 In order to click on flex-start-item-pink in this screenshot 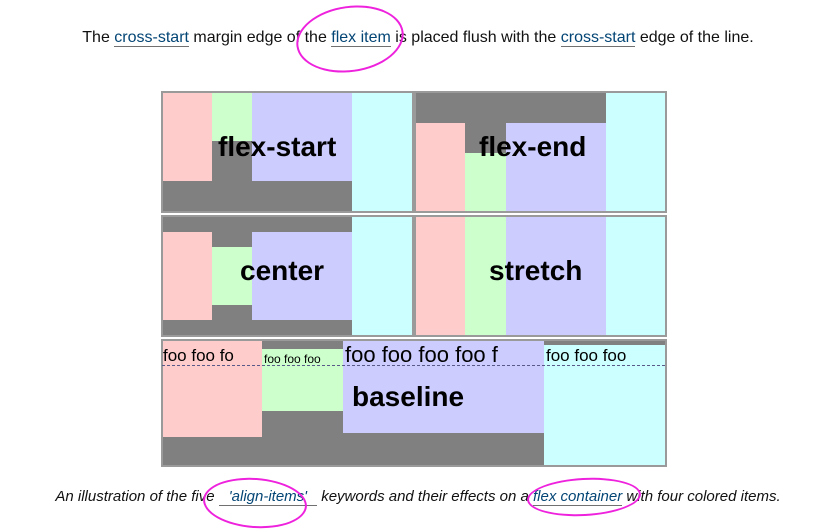, I will do `click(187, 137)`.